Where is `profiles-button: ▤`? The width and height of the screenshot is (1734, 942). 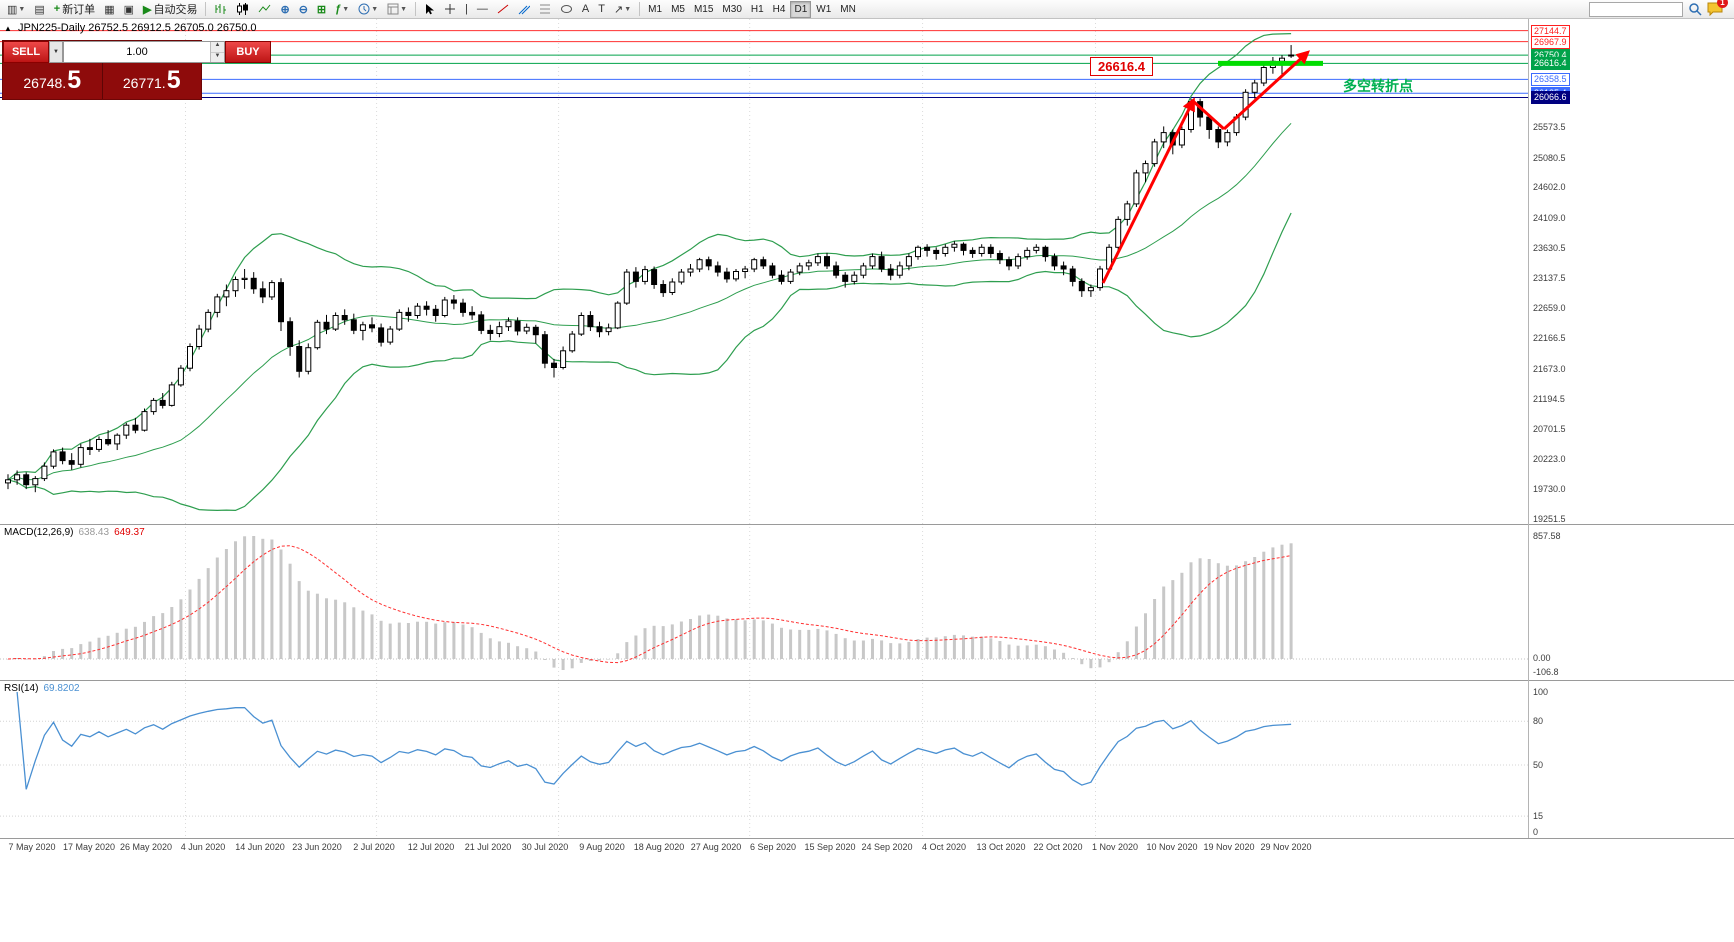 profiles-button: ▤ is located at coordinates (39, 9).